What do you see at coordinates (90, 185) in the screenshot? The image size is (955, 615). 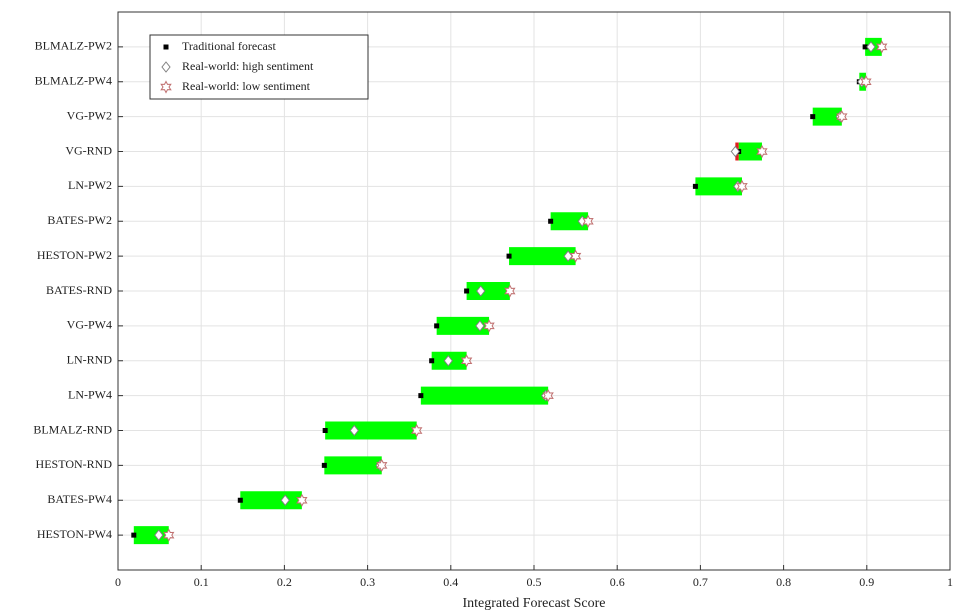 I see `y-tick-label: LN-PW2` at bounding box center [90, 185].